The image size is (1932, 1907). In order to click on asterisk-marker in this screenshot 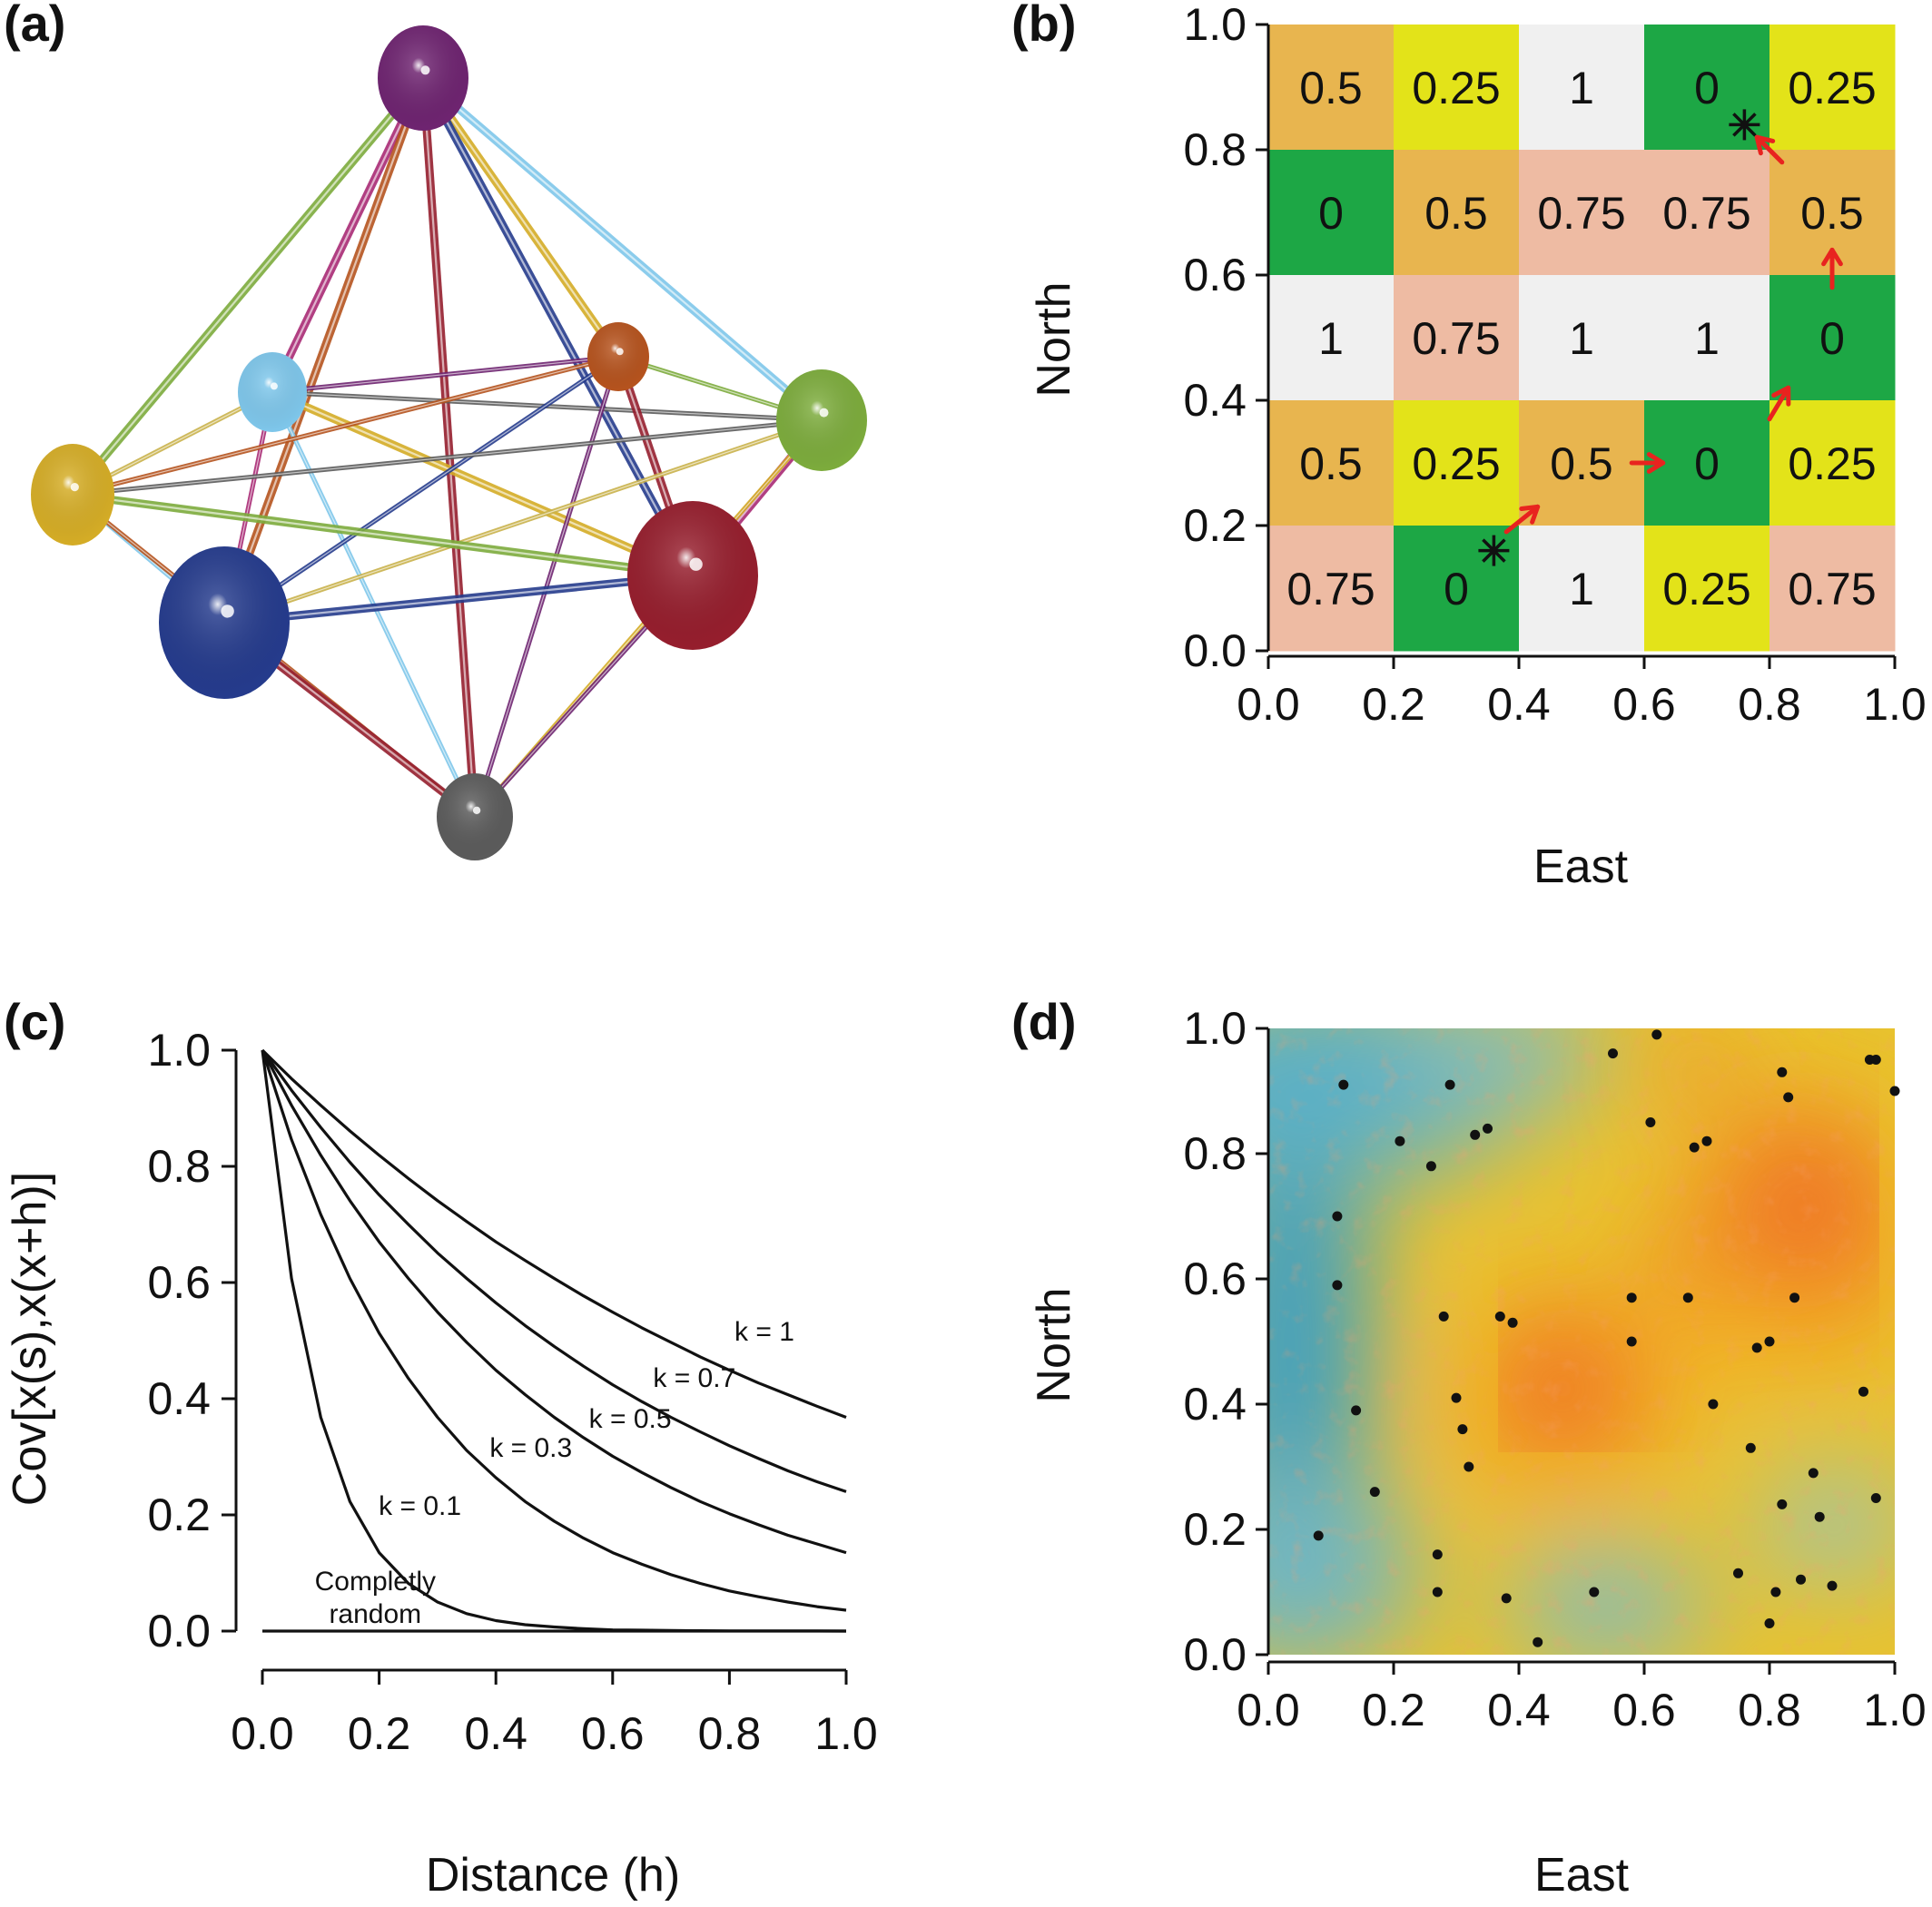, I will do `click(1745, 125)`.